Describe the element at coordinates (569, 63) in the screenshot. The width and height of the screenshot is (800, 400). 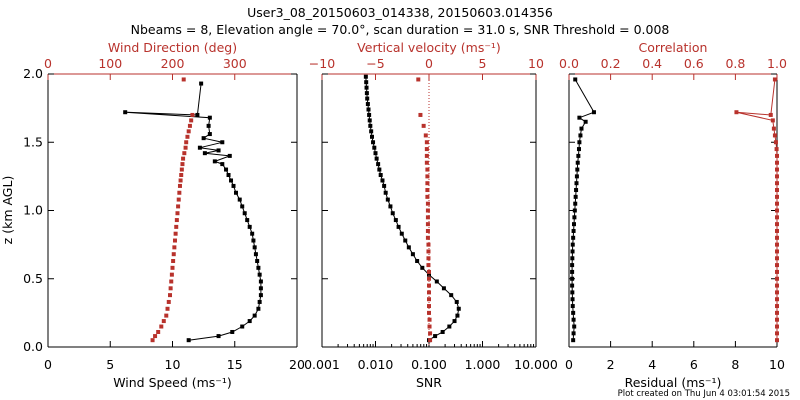
I see `top-tick-label: 0.0` at that location.